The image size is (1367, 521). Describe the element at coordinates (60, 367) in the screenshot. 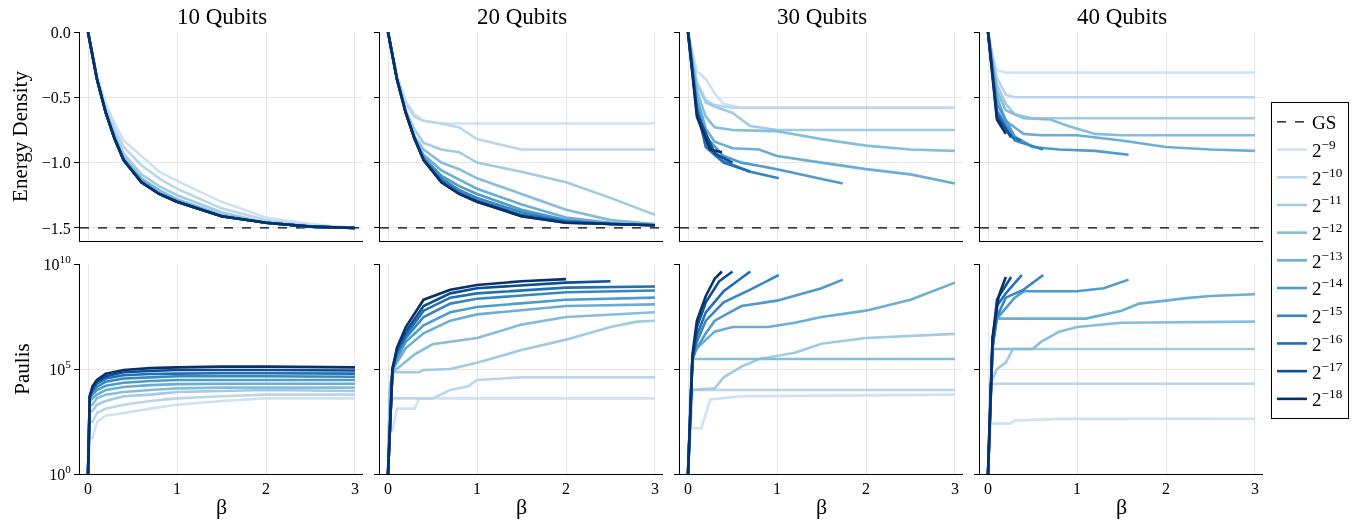

I see `y-tick-label: 10$^{5}$` at that location.